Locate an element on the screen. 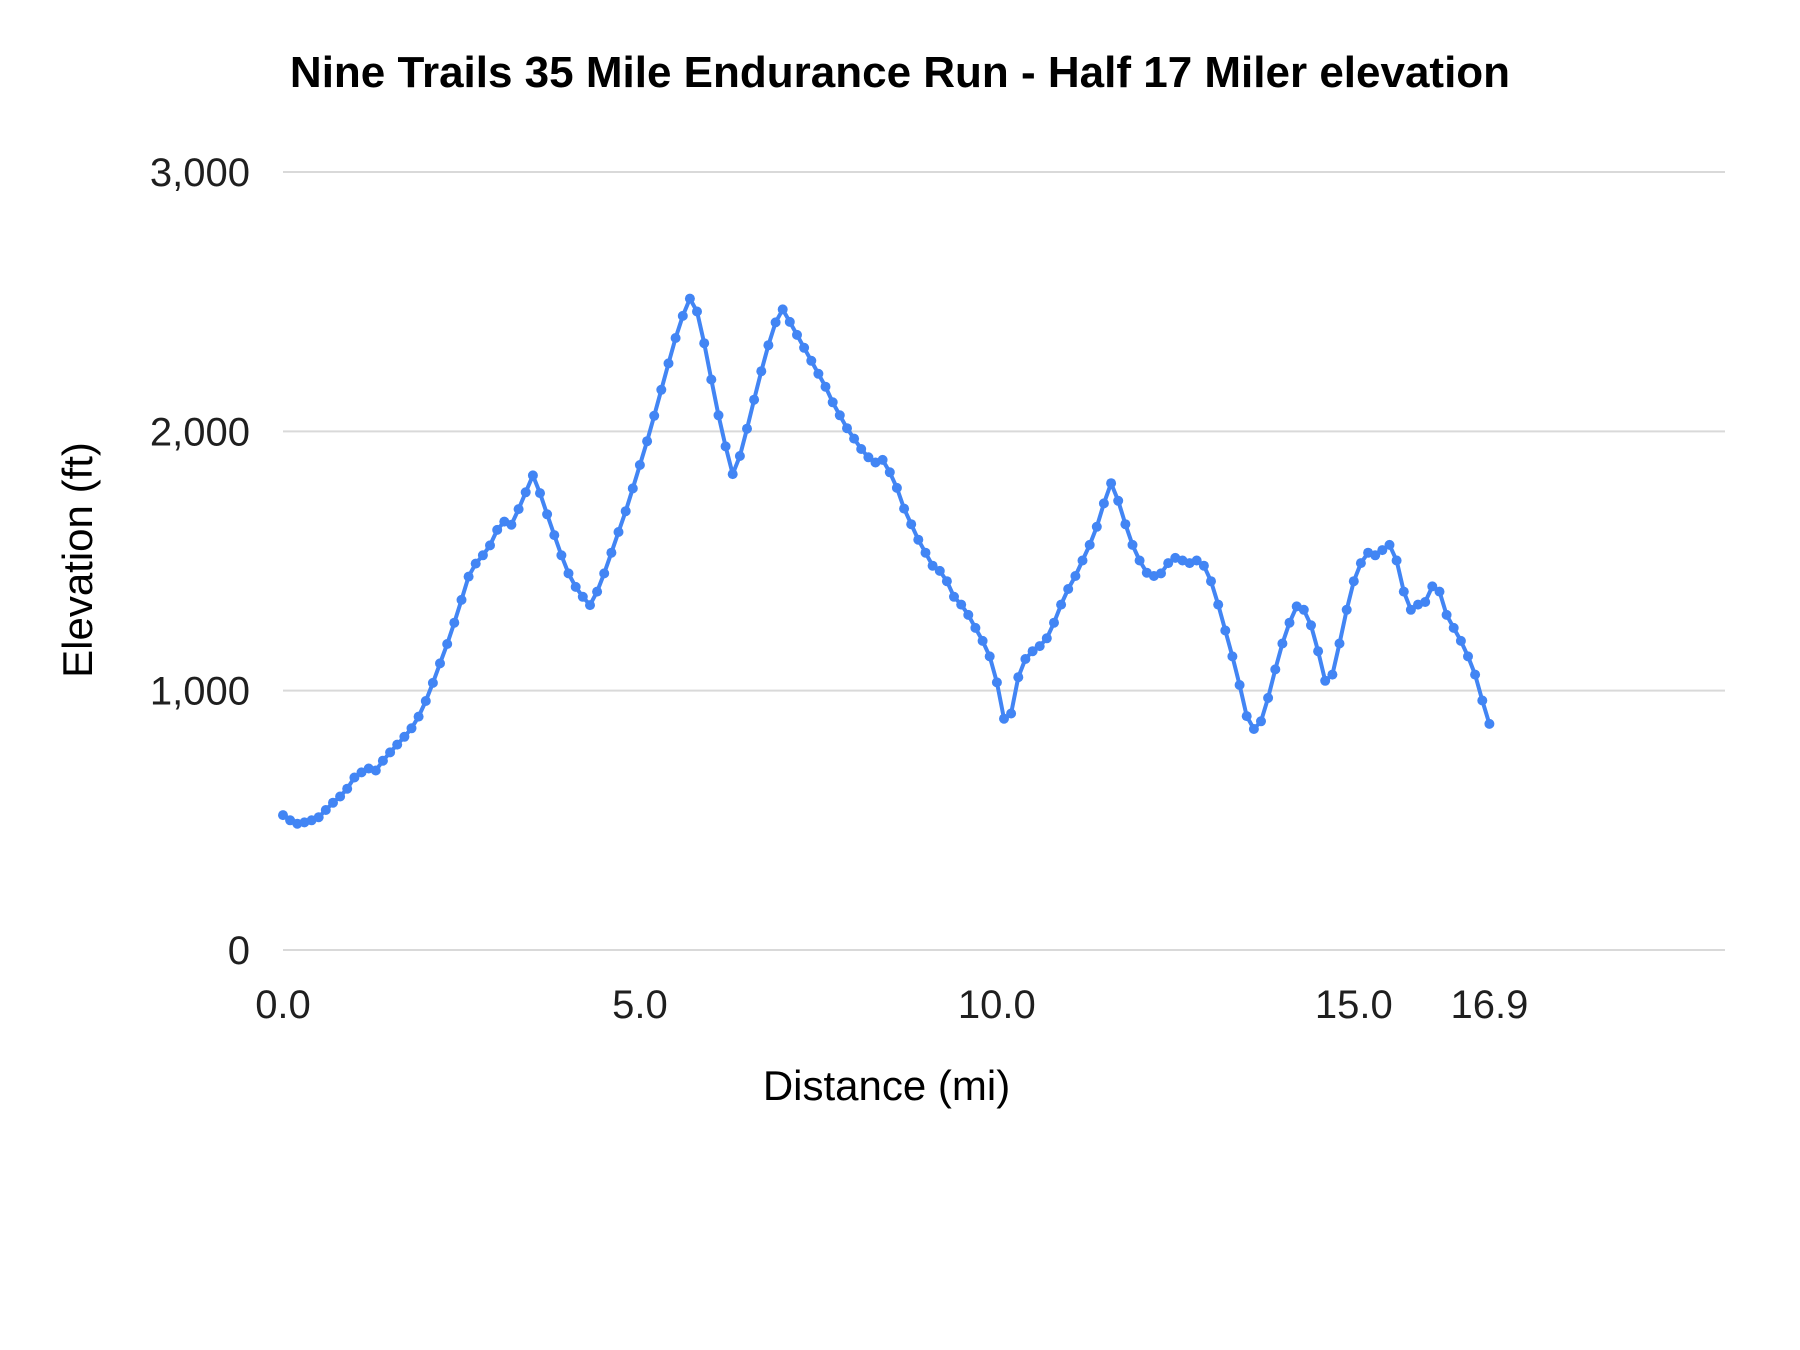 The height and width of the screenshot is (1350, 1800). x-axis-title: Distance (mi) is located at coordinates (886, 1085).